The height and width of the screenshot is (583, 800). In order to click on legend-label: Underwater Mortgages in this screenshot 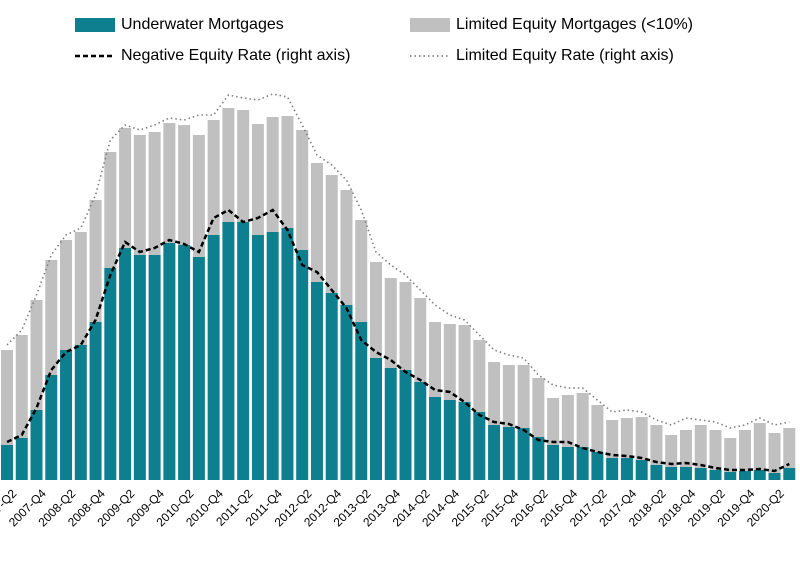, I will do `click(202, 24)`.